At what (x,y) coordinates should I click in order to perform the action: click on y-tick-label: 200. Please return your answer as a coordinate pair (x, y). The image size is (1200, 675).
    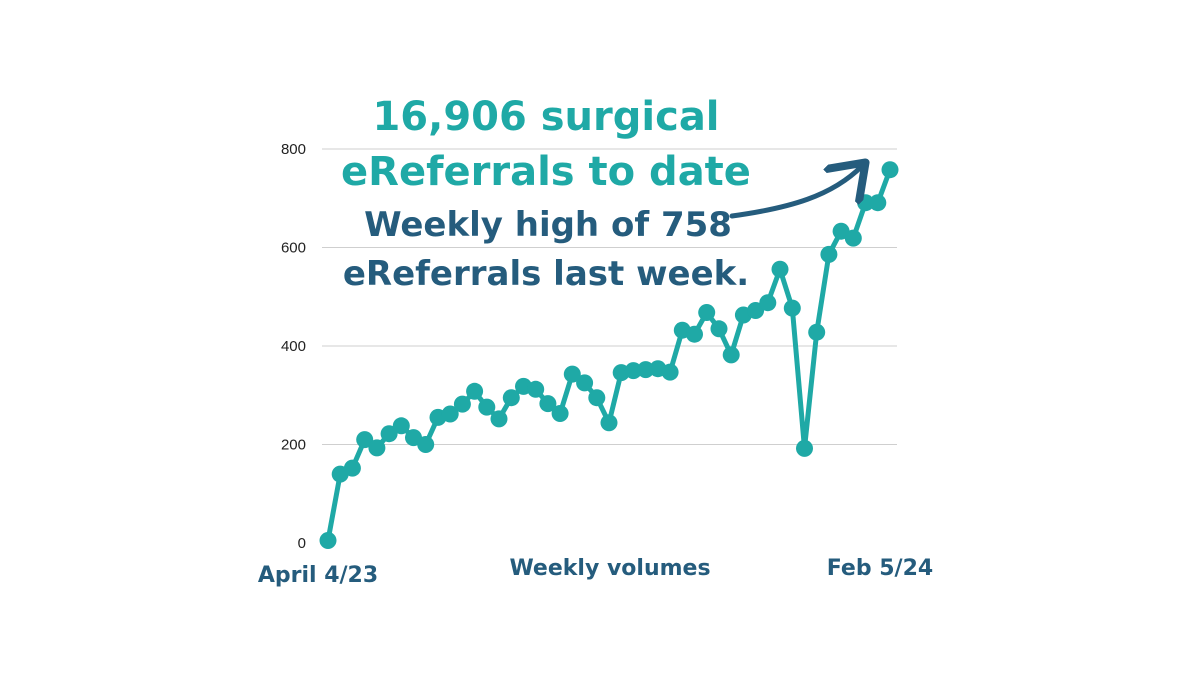
    Looking at the image, I should click on (293, 445).